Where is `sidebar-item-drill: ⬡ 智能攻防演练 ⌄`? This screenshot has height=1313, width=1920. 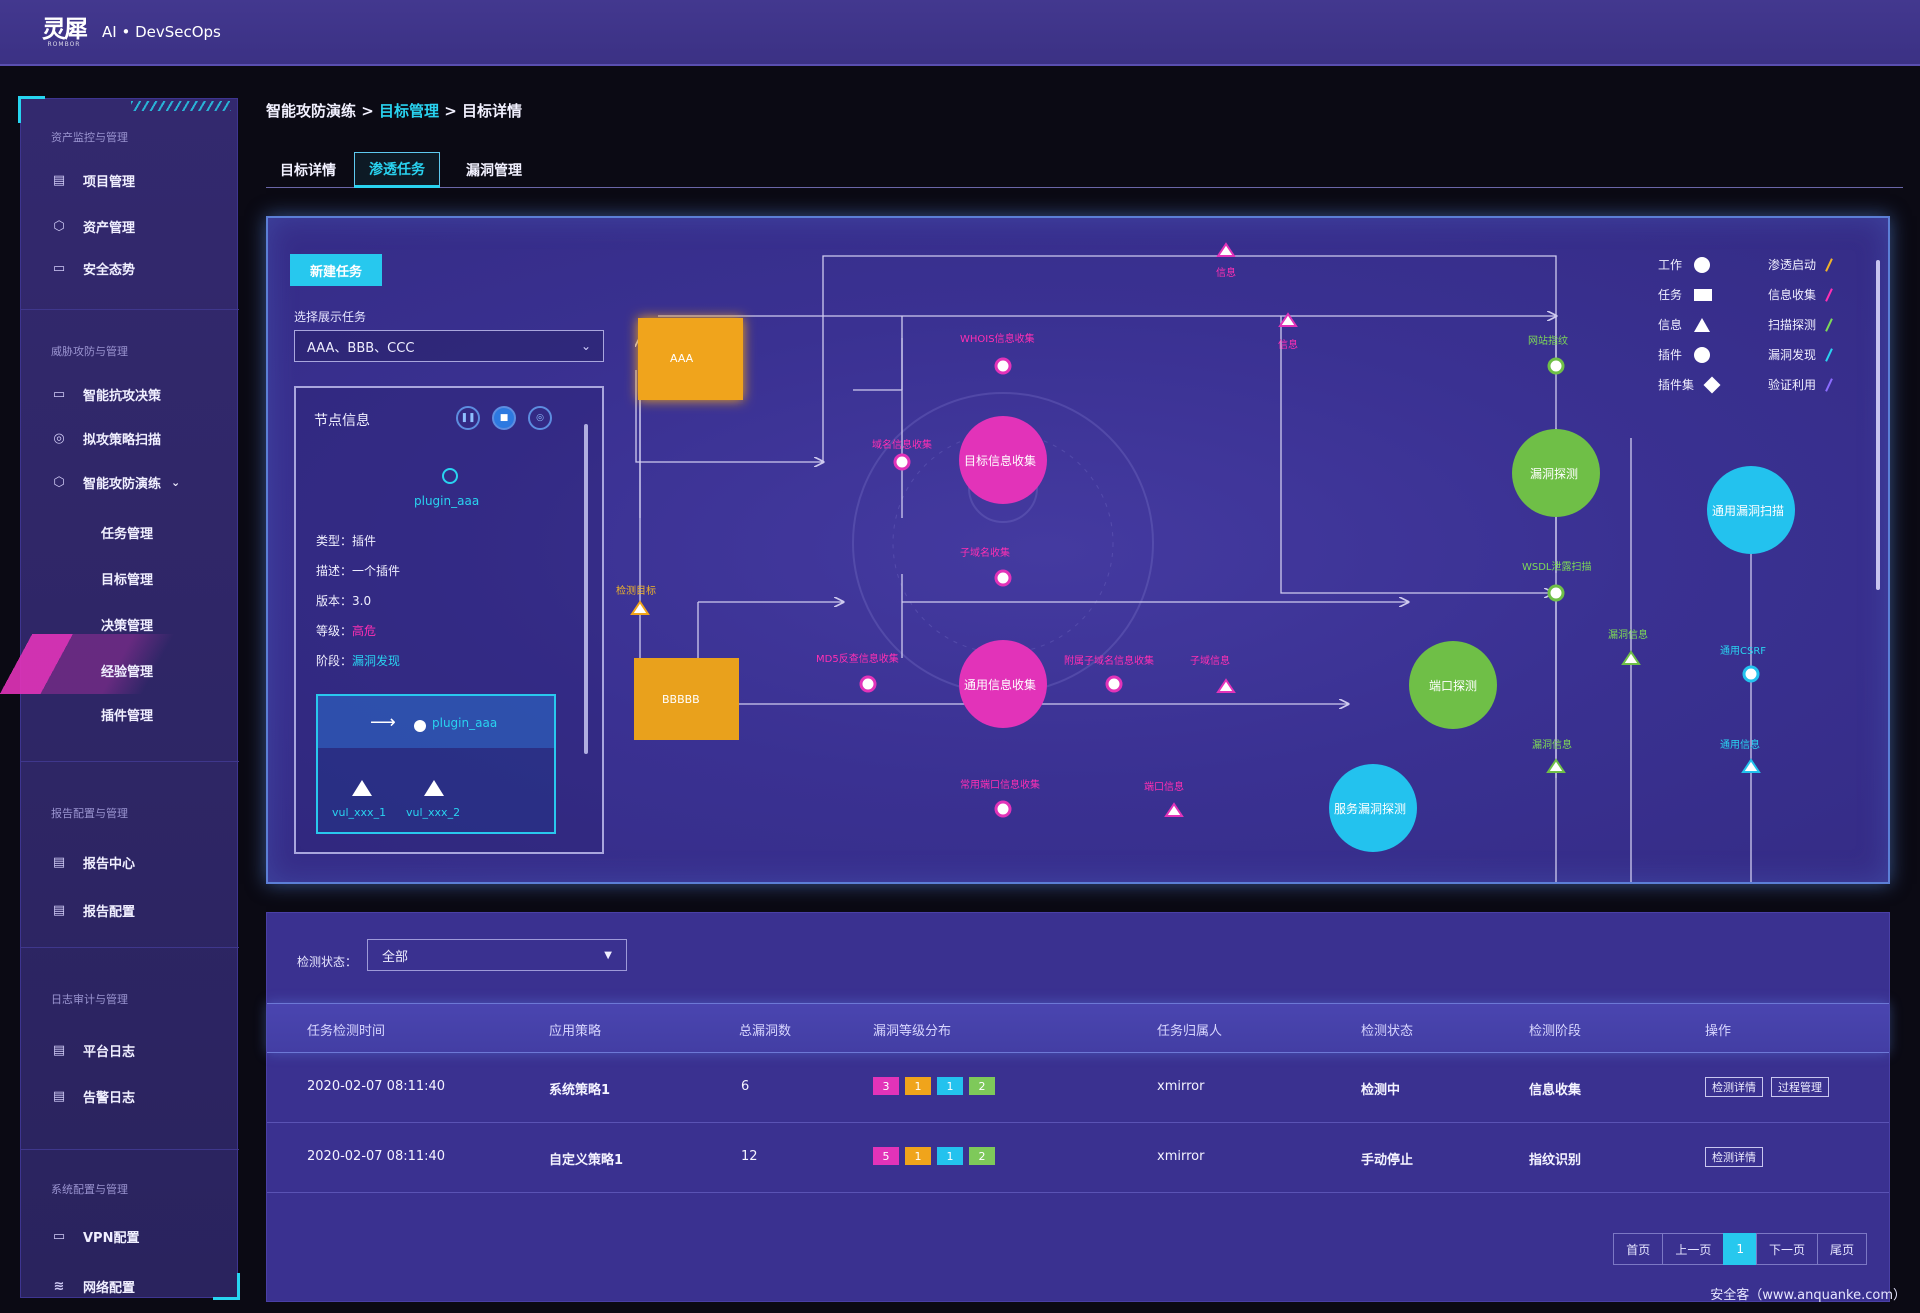 sidebar-item-drill: ⬡ 智能攻防演练 ⌄ is located at coordinates (115, 482).